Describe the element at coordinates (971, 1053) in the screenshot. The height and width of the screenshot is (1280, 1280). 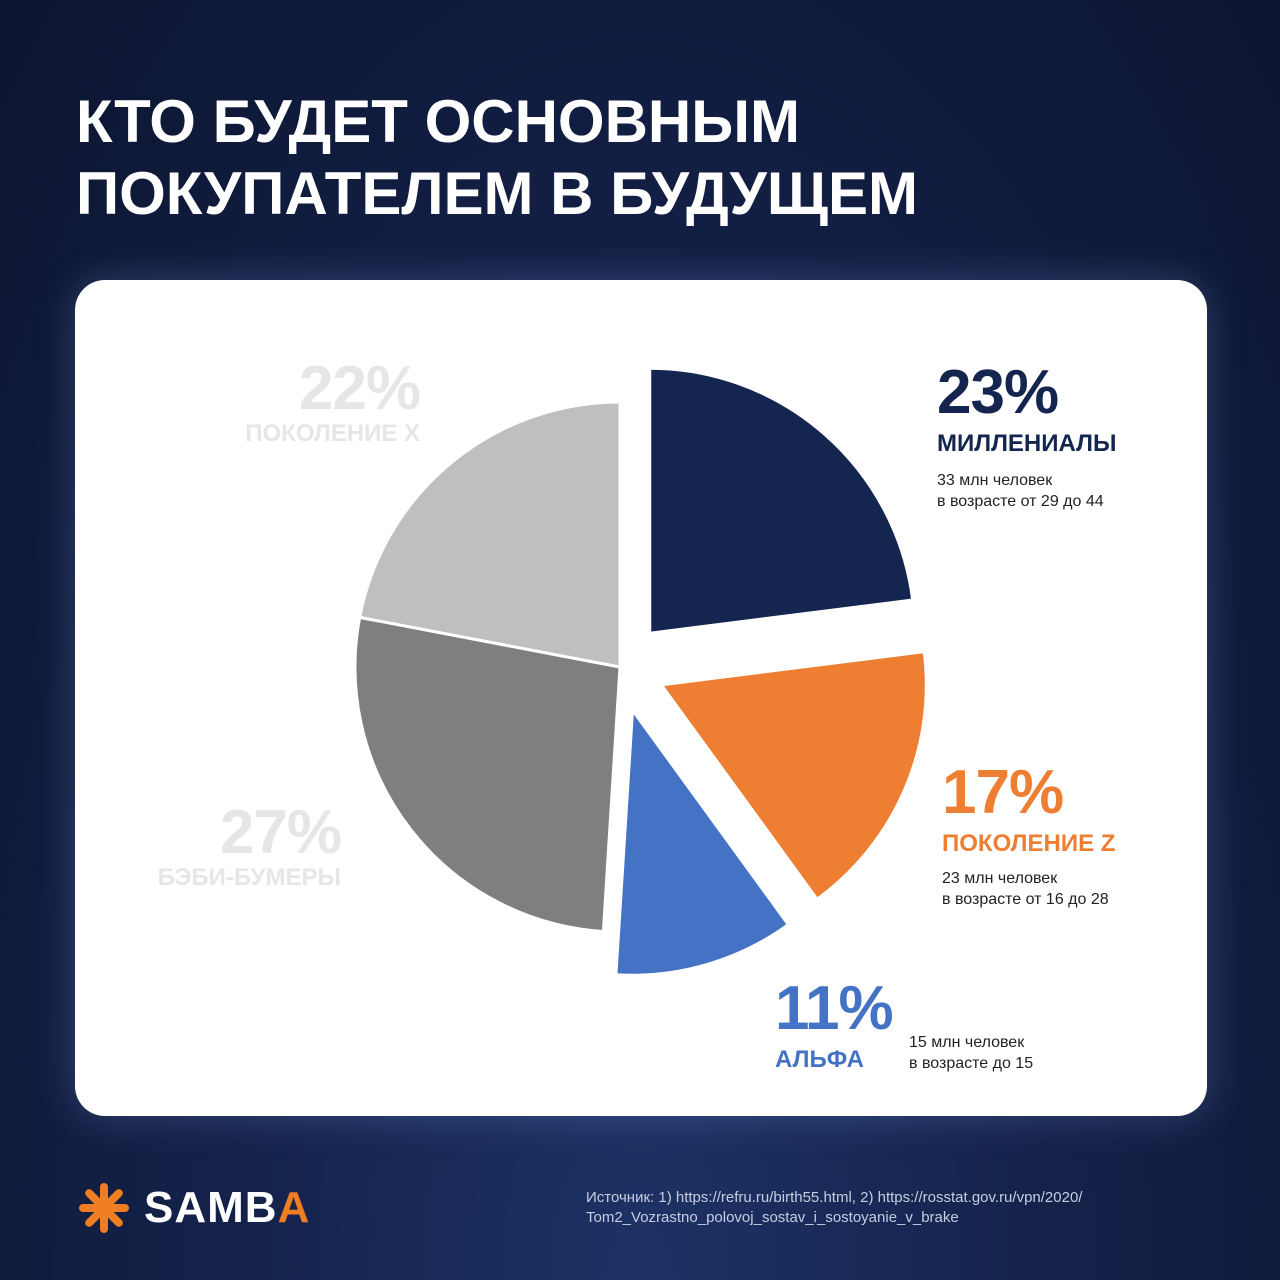
I see `desc-alpha: 15 млн человек в возрасте до 15` at that location.